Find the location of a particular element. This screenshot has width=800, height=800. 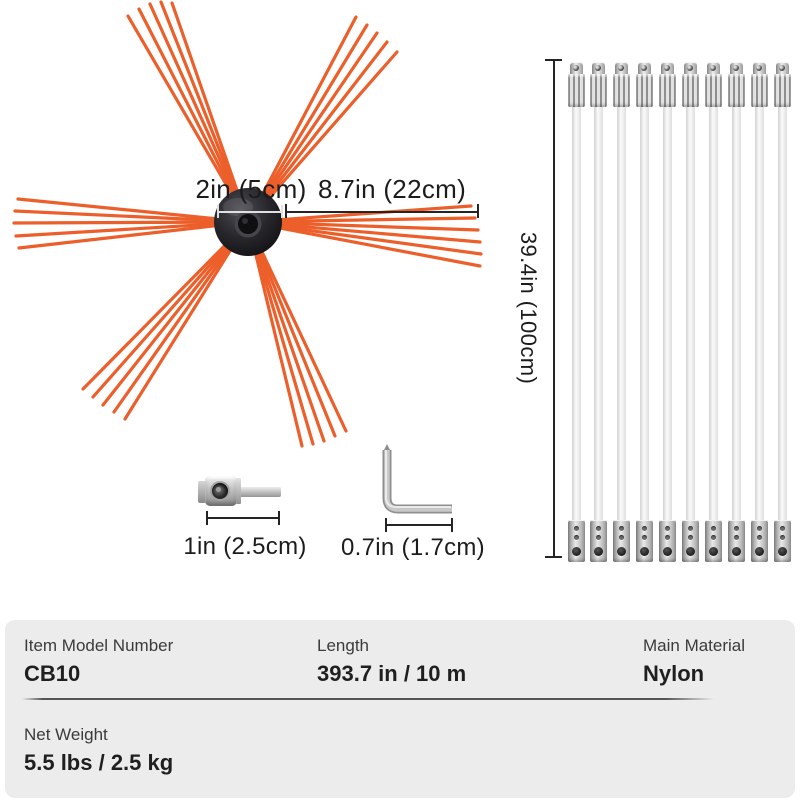

adapter-socket-hole is located at coordinates (220, 491).